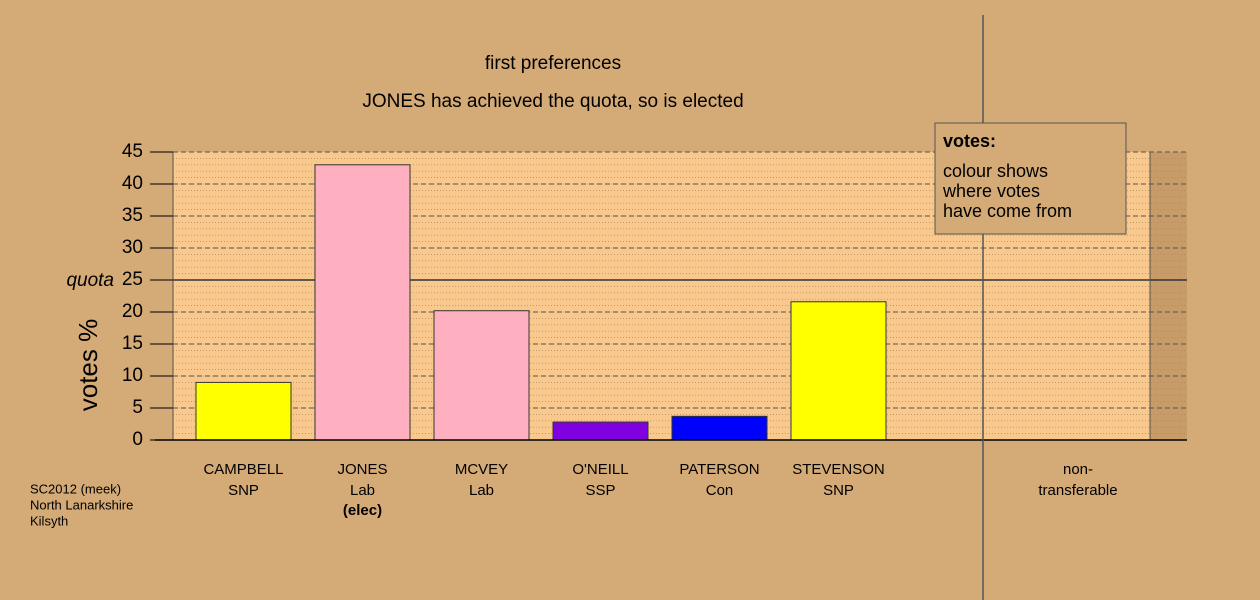 This screenshot has height=600, width=1260. What do you see at coordinates (75, 488) in the screenshot?
I see `footer-text: SC2012 (meek)` at bounding box center [75, 488].